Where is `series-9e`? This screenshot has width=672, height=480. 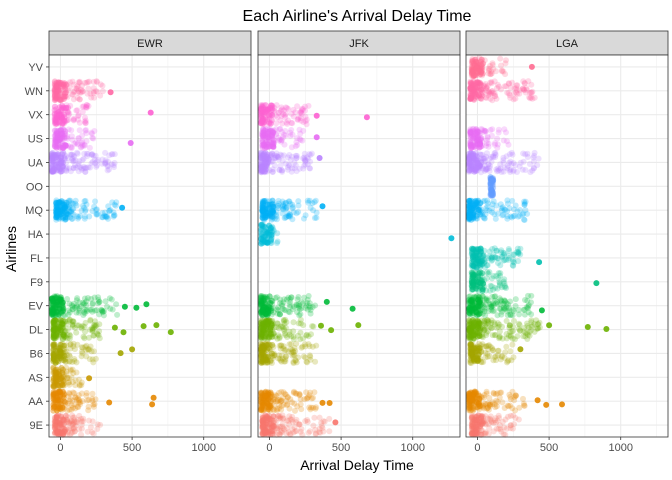 series-9e is located at coordinates (77, 425).